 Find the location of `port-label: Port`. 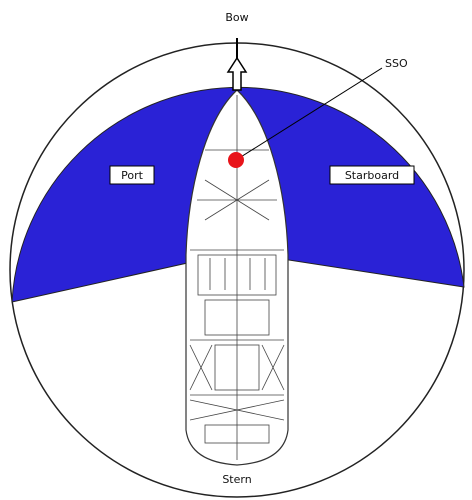

port-label: Port is located at coordinates (132, 175).